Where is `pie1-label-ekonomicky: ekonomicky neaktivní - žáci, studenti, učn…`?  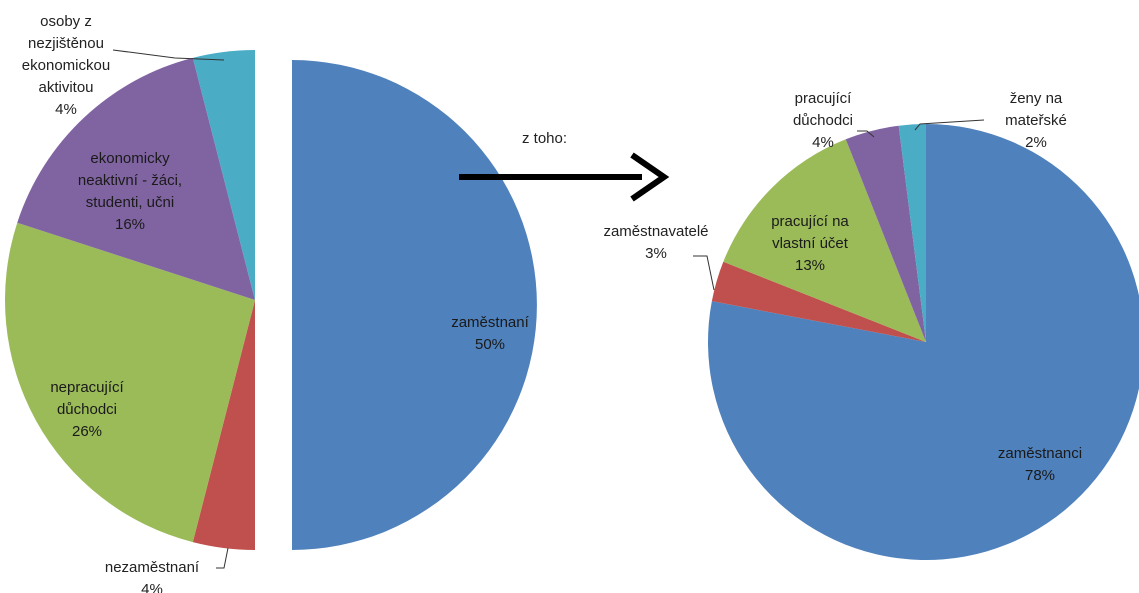
pie1-label-ekonomicky: ekonomicky neaktivní - žáci, studenti, učn… is located at coordinates (130, 191).